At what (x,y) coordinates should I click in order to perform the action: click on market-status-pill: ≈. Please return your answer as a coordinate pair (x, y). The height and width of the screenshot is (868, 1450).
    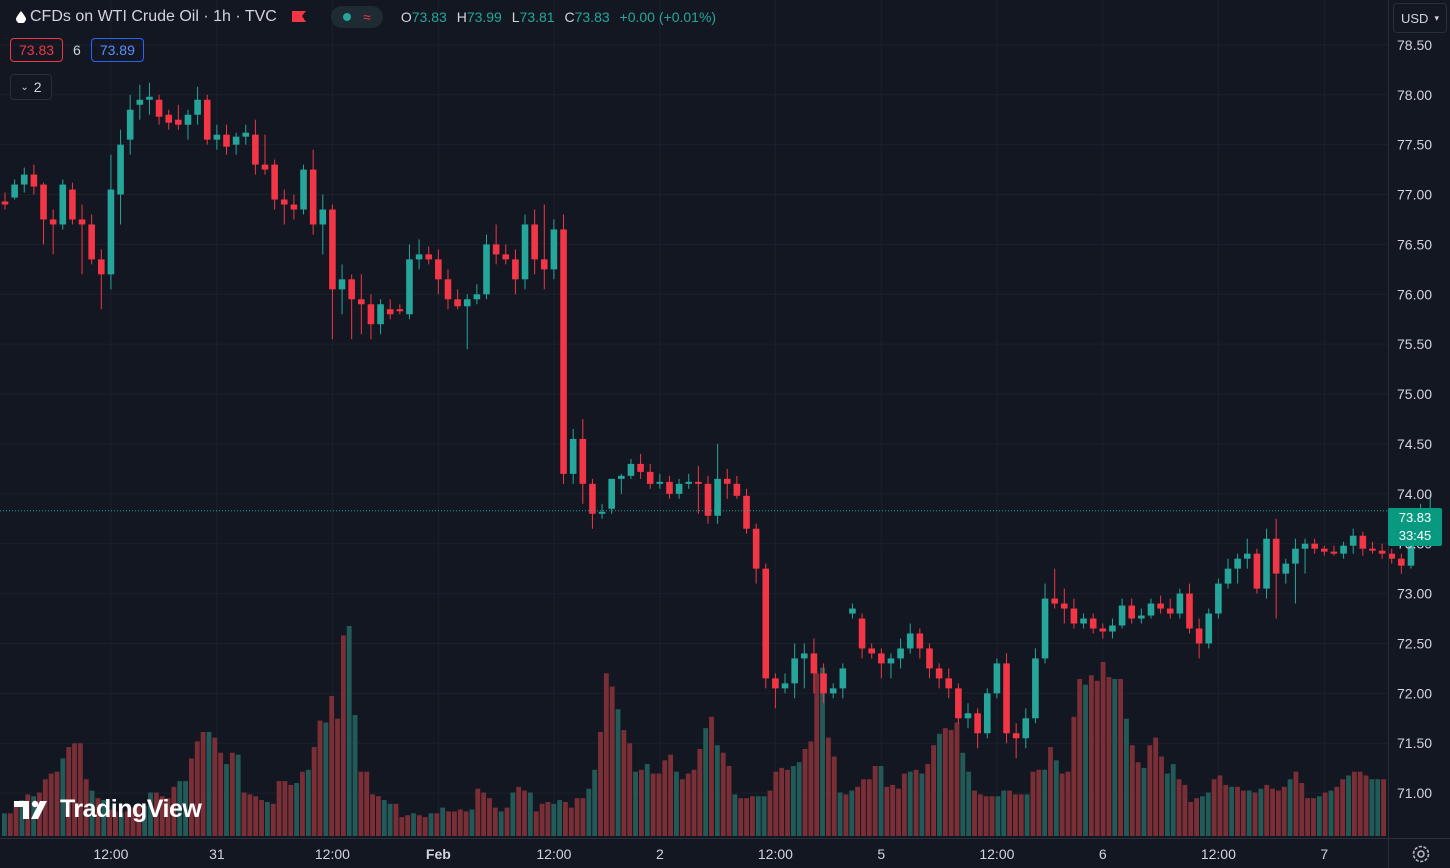
    Looking at the image, I should click on (356, 17).